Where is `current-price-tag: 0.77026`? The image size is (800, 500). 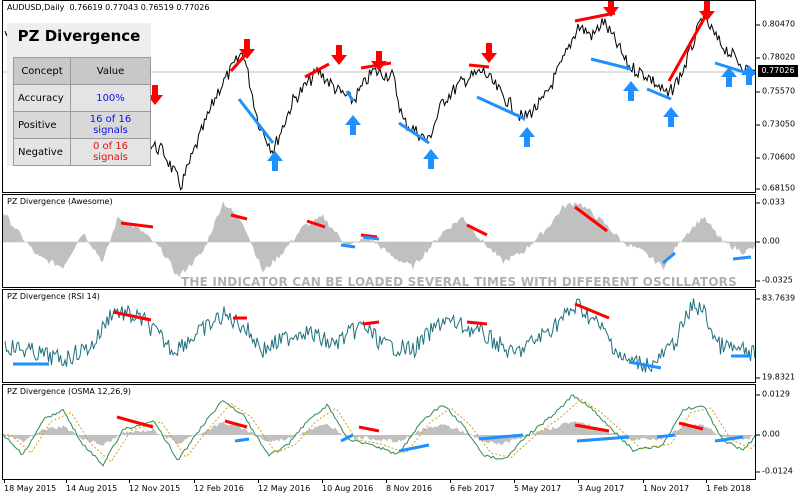
current-price-tag: 0.77026 is located at coordinates (778, 71).